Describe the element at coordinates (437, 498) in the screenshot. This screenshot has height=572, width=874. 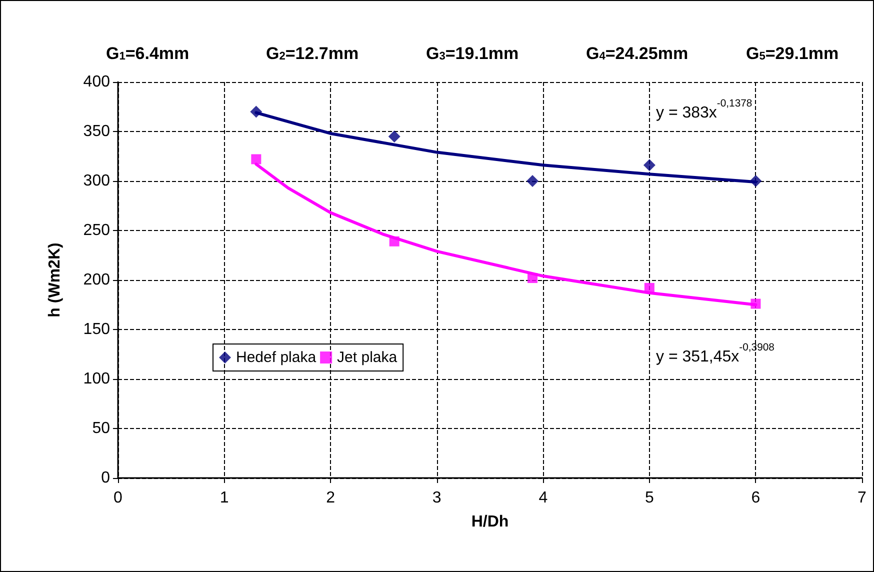
I see `x-tick-label: 3` at that location.